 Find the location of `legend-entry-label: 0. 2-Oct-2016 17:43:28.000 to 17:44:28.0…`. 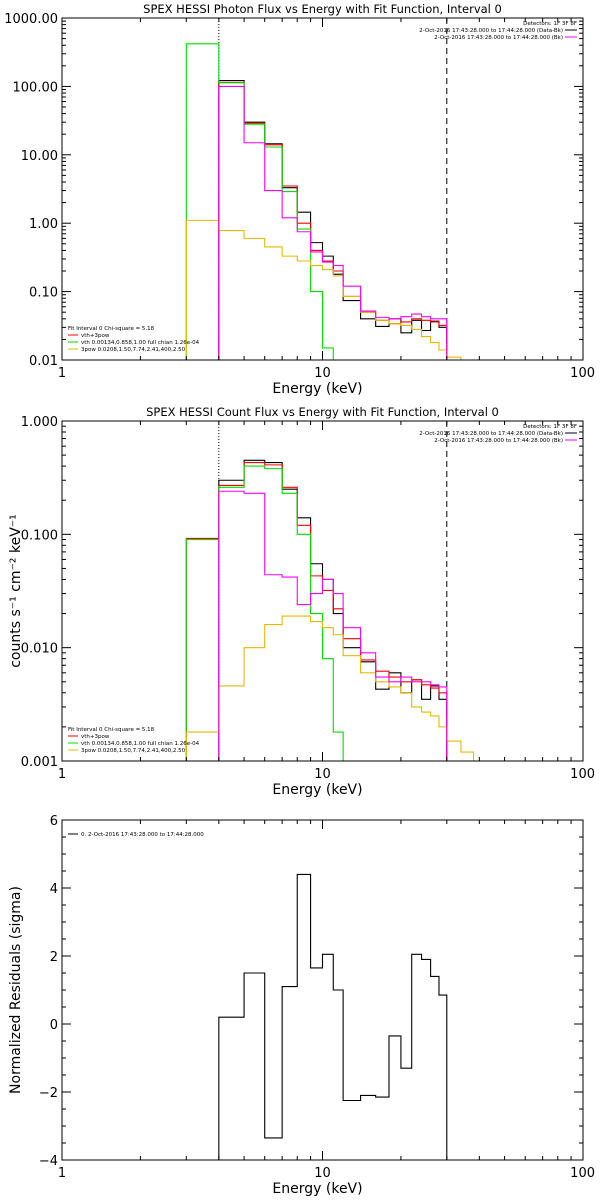

legend-entry-label: 0. 2-Oct-2016 17:43:28.000 to 17:44:28.0… is located at coordinates (142, 835).